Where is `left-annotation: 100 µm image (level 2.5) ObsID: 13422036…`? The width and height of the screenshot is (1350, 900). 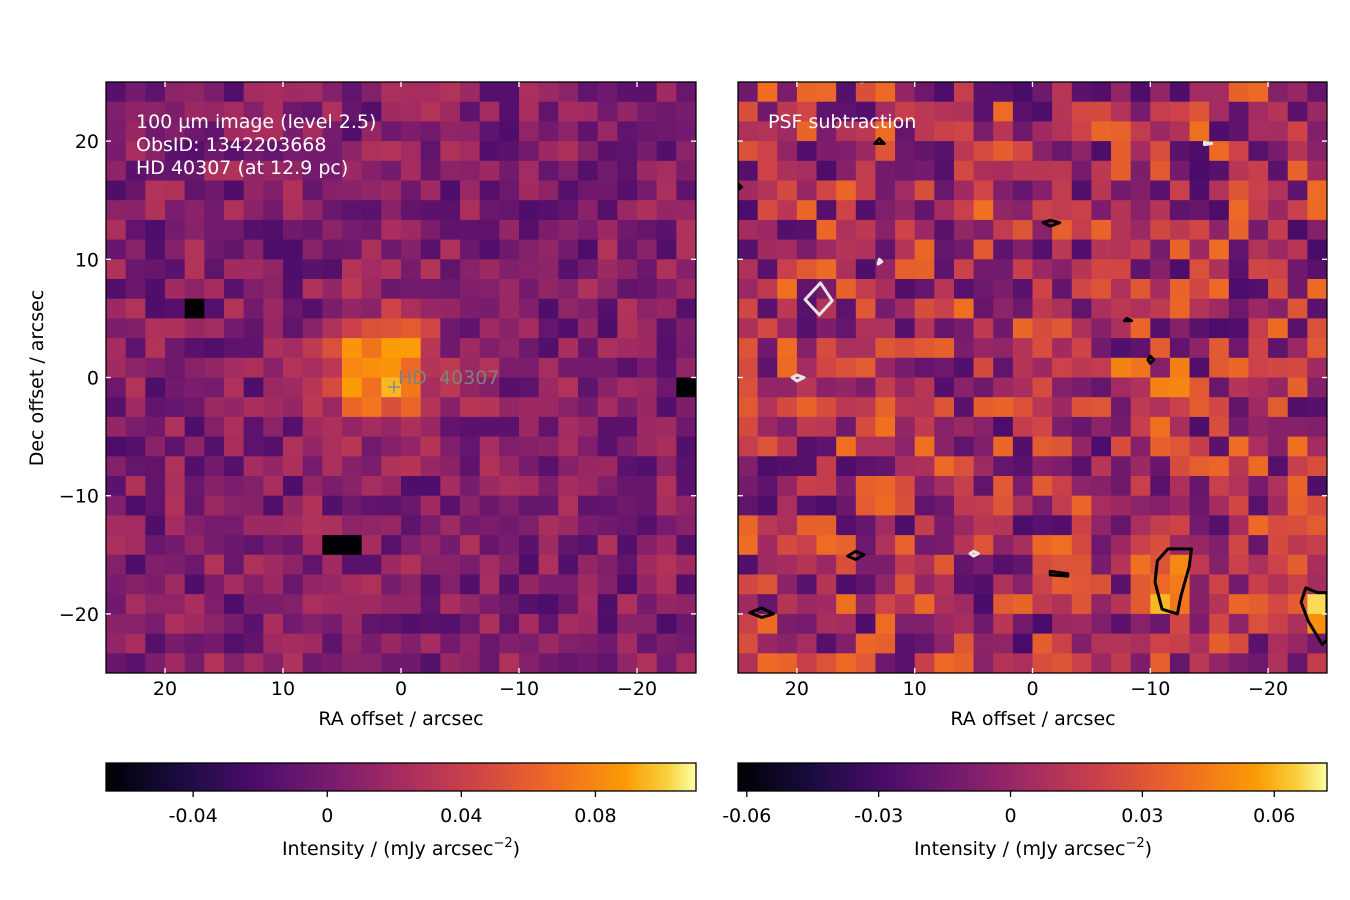 left-annotation: 100 µm image (level 2.5) ObsID: 13422036… is located at coordinates (256, 145).